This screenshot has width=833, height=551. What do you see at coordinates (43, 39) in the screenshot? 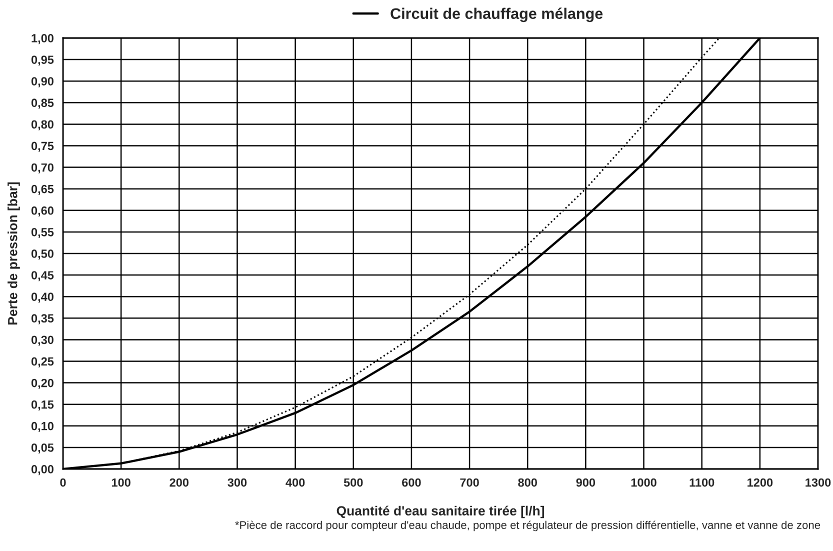
I see `y-tick-label: 1,00` at bounding box center [43, 39].